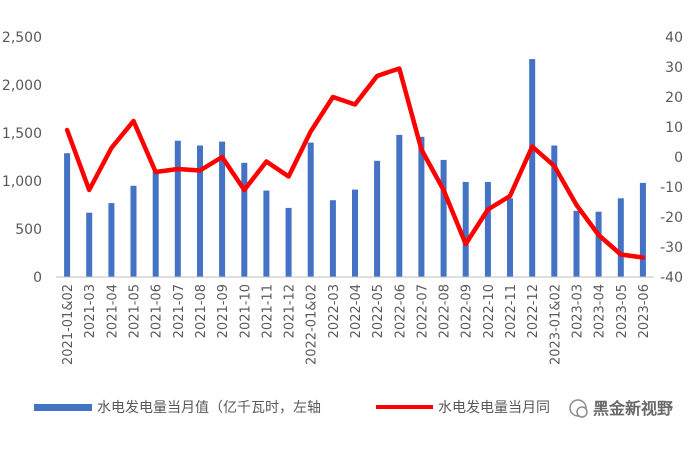 This screenshot has height=449, width=700. What do you see at coordinates (378, 311) in the screenshot?
I see `x-tick-label: 2022-05` at bounding box center [378, 311].